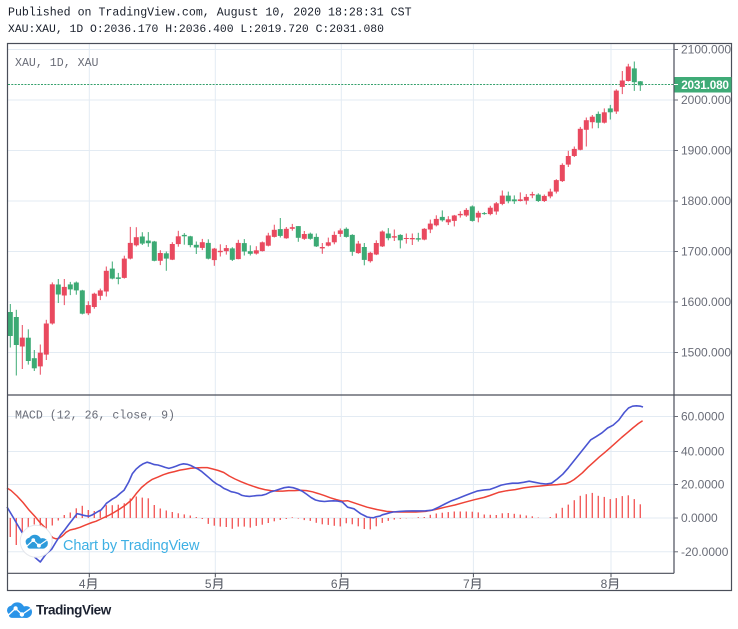  What do you see at coordinates (95, 416) in the screenshot?
I see `svg-text: MACD (12, 26, close, 9)` at bounding box center [95, 416].